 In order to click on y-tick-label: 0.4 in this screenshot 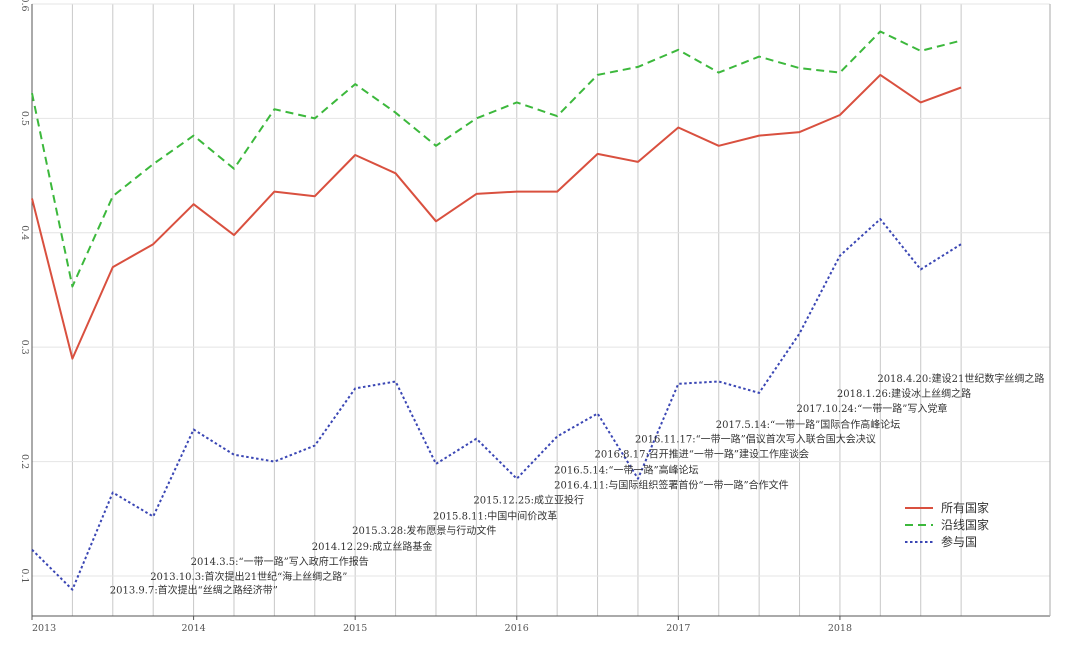, I will do `click(24, 232)`.